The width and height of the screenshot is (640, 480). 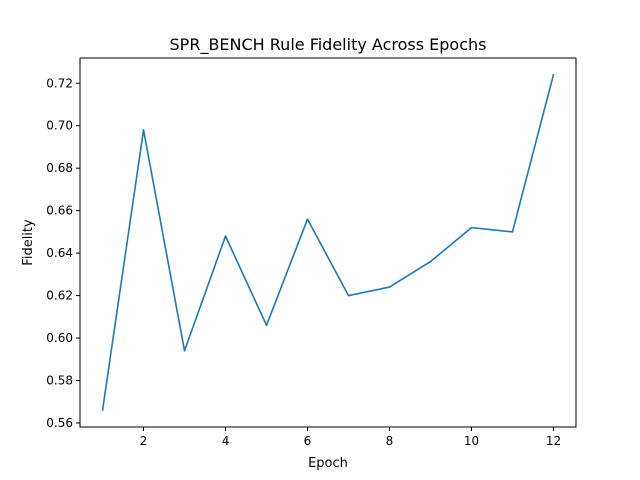 I want to click on x-tick-label: 6, so click(x=308, y=441).